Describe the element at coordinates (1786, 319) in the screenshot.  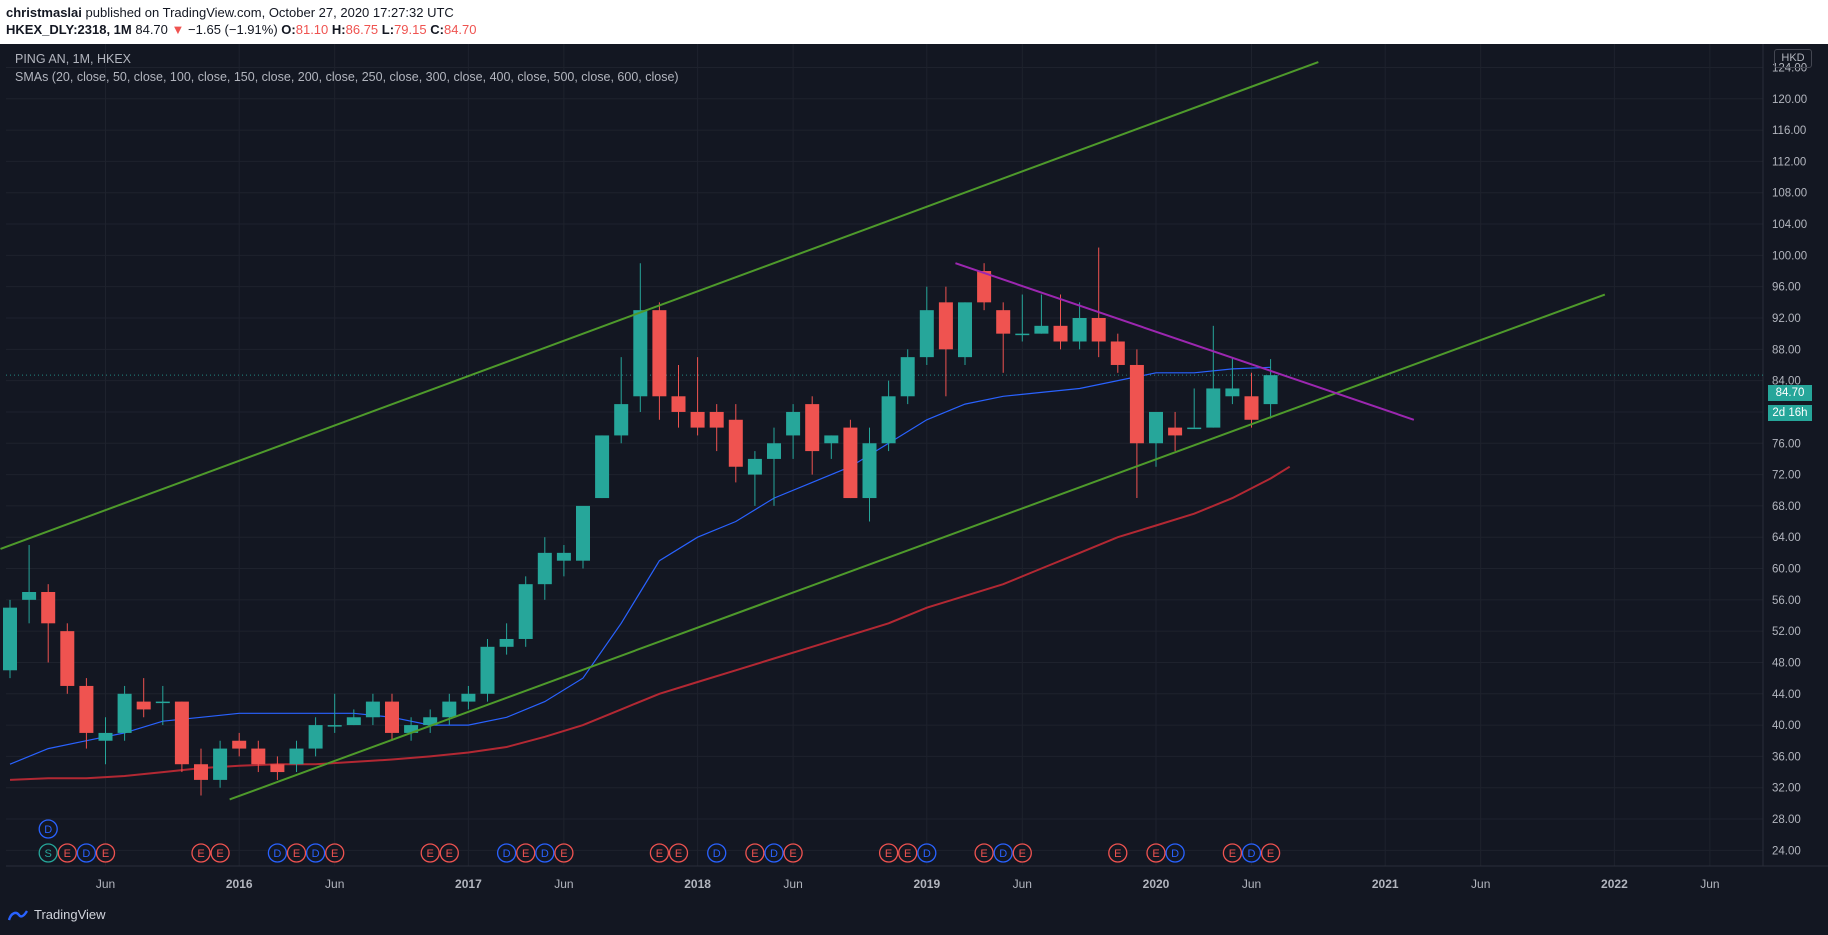
I see `y-tick-label: 92.00` at that location.